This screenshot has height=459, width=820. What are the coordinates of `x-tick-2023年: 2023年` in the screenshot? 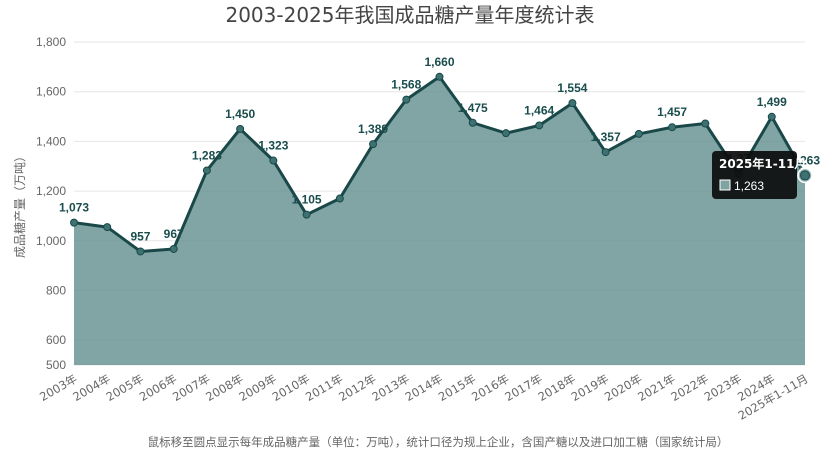 It's located at (723, 387).